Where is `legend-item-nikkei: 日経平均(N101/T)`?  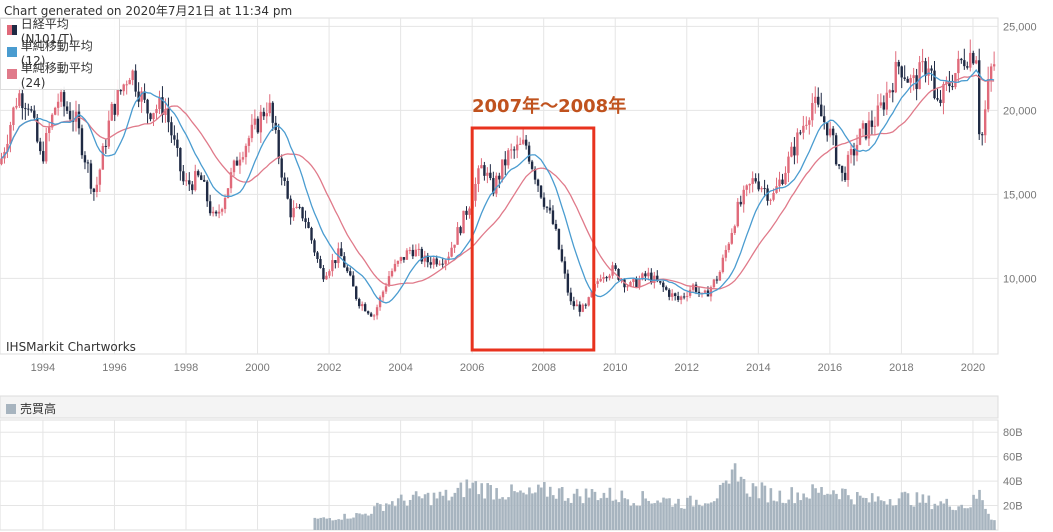 legend-item-nikkei: 日経平均(N101/T) is located at coordinates (60, 31).